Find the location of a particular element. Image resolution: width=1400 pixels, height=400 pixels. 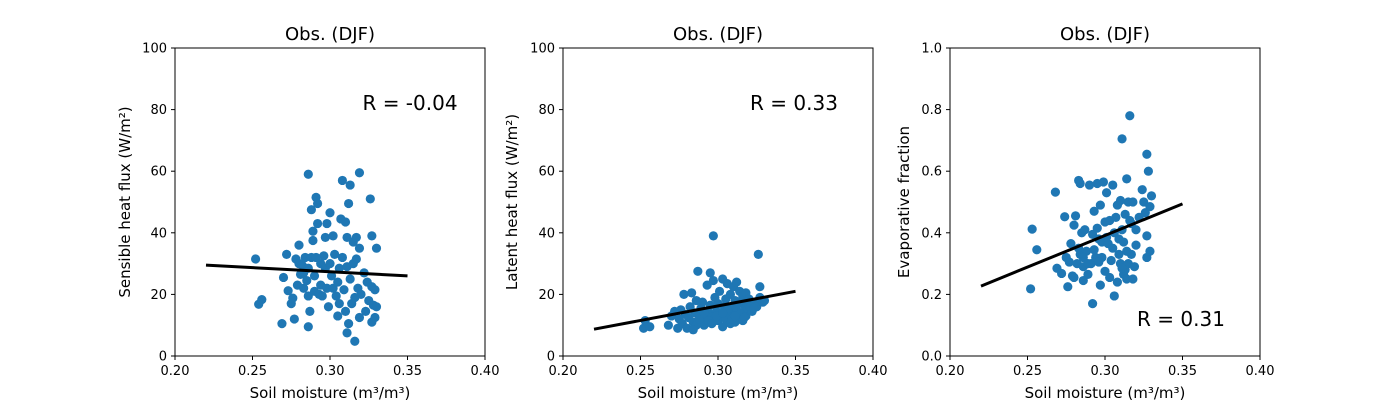

x-tick-label: 0.25 is located at coordinates (252, 371).